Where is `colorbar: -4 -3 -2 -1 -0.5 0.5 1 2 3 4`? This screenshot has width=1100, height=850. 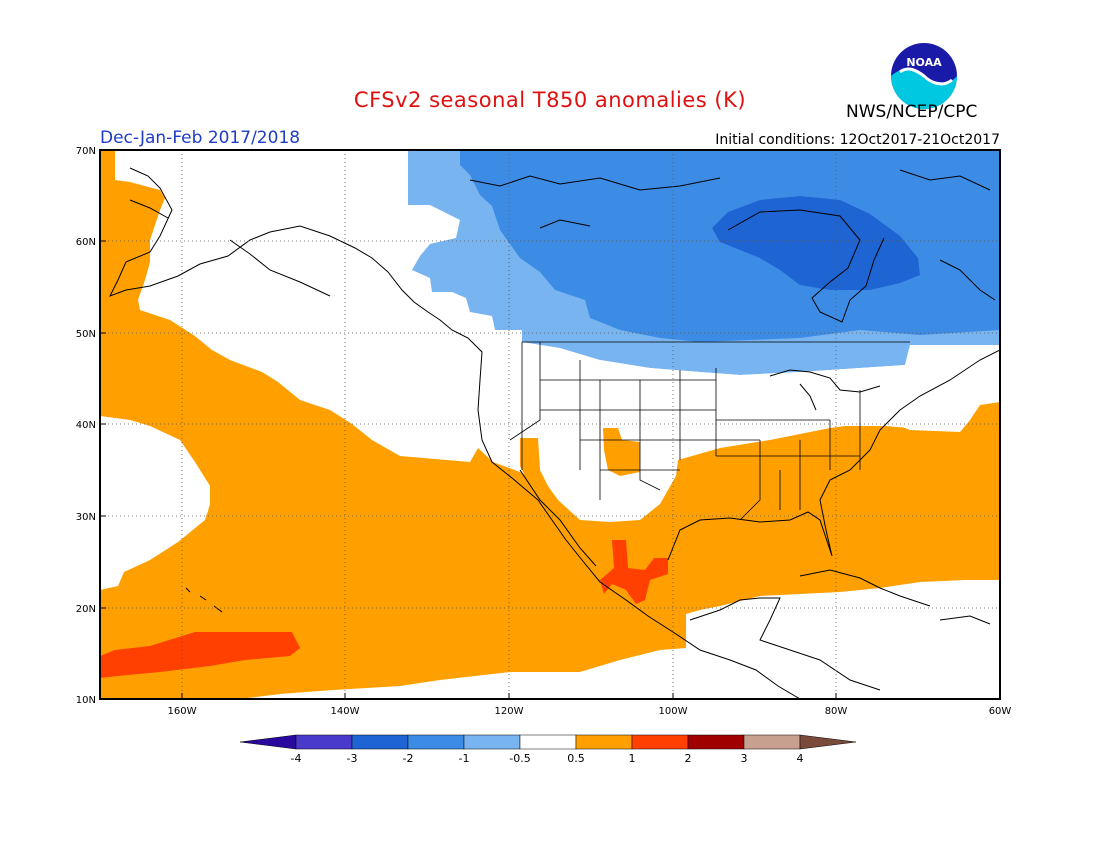
colorbar: -4 -3 -2 -1 -0.5 0.5 1 2 3 4 is located at coordinates (548, 749).